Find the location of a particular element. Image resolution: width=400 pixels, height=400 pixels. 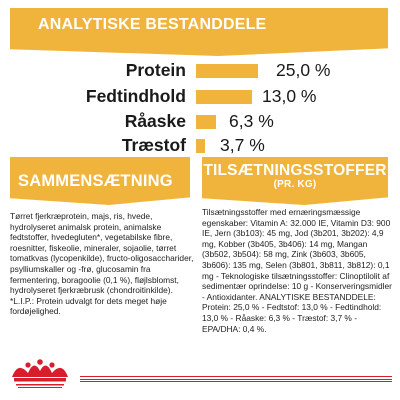

analysis-label: Fedtindhold is located at coordinates (135, 96).